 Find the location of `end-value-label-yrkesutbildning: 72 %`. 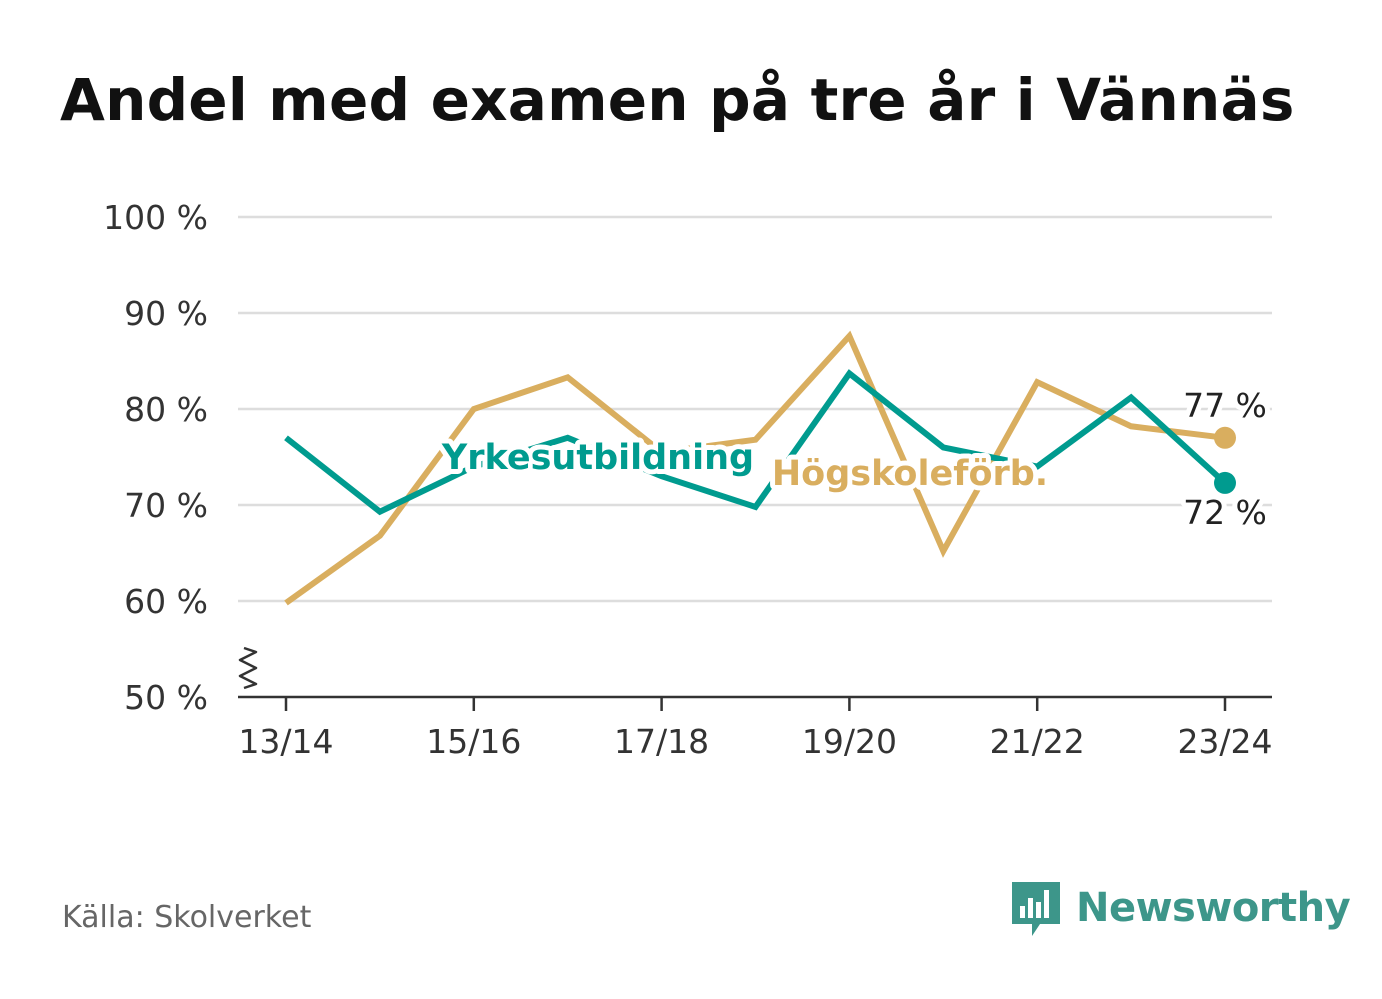

end-value-label-yrkesutbildning: 72 % is located at coordinates (1225, 512).